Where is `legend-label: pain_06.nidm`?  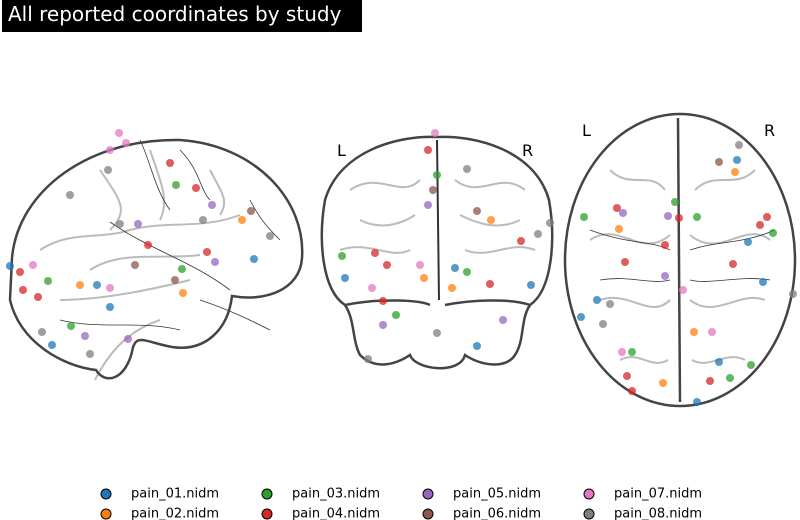
legend-label: pain_06.nidm is located at coordinates (497, 513).